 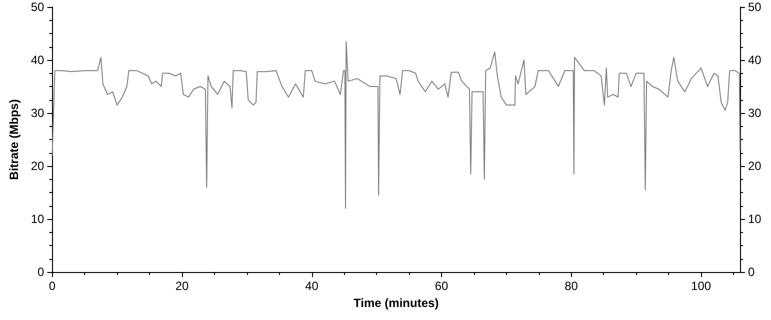 I want to click on y-tick-label: 10, so click(x=37, y=219).